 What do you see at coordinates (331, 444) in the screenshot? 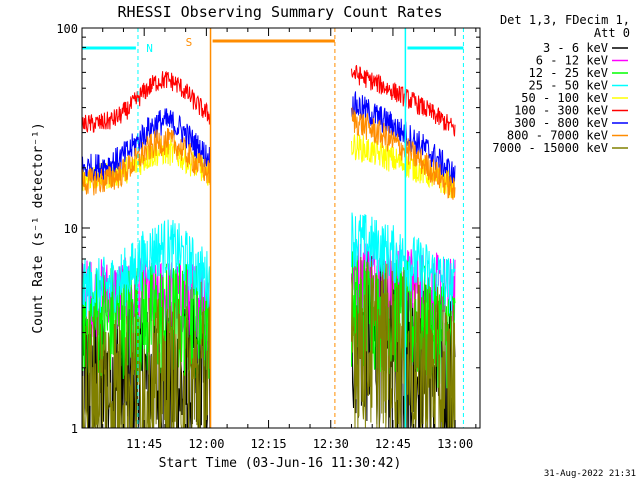
I see `x-tick-label: 12:30` at bounding box center [331, 444].